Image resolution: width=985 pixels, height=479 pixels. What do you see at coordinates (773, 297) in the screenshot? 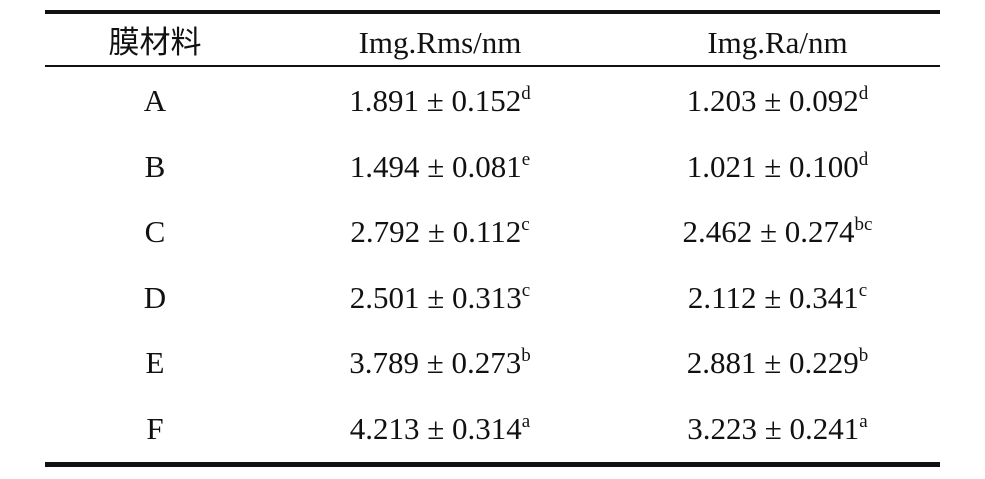
I see `ra-value: 2.112 ± 0.341` at bounding box center [773, 297].